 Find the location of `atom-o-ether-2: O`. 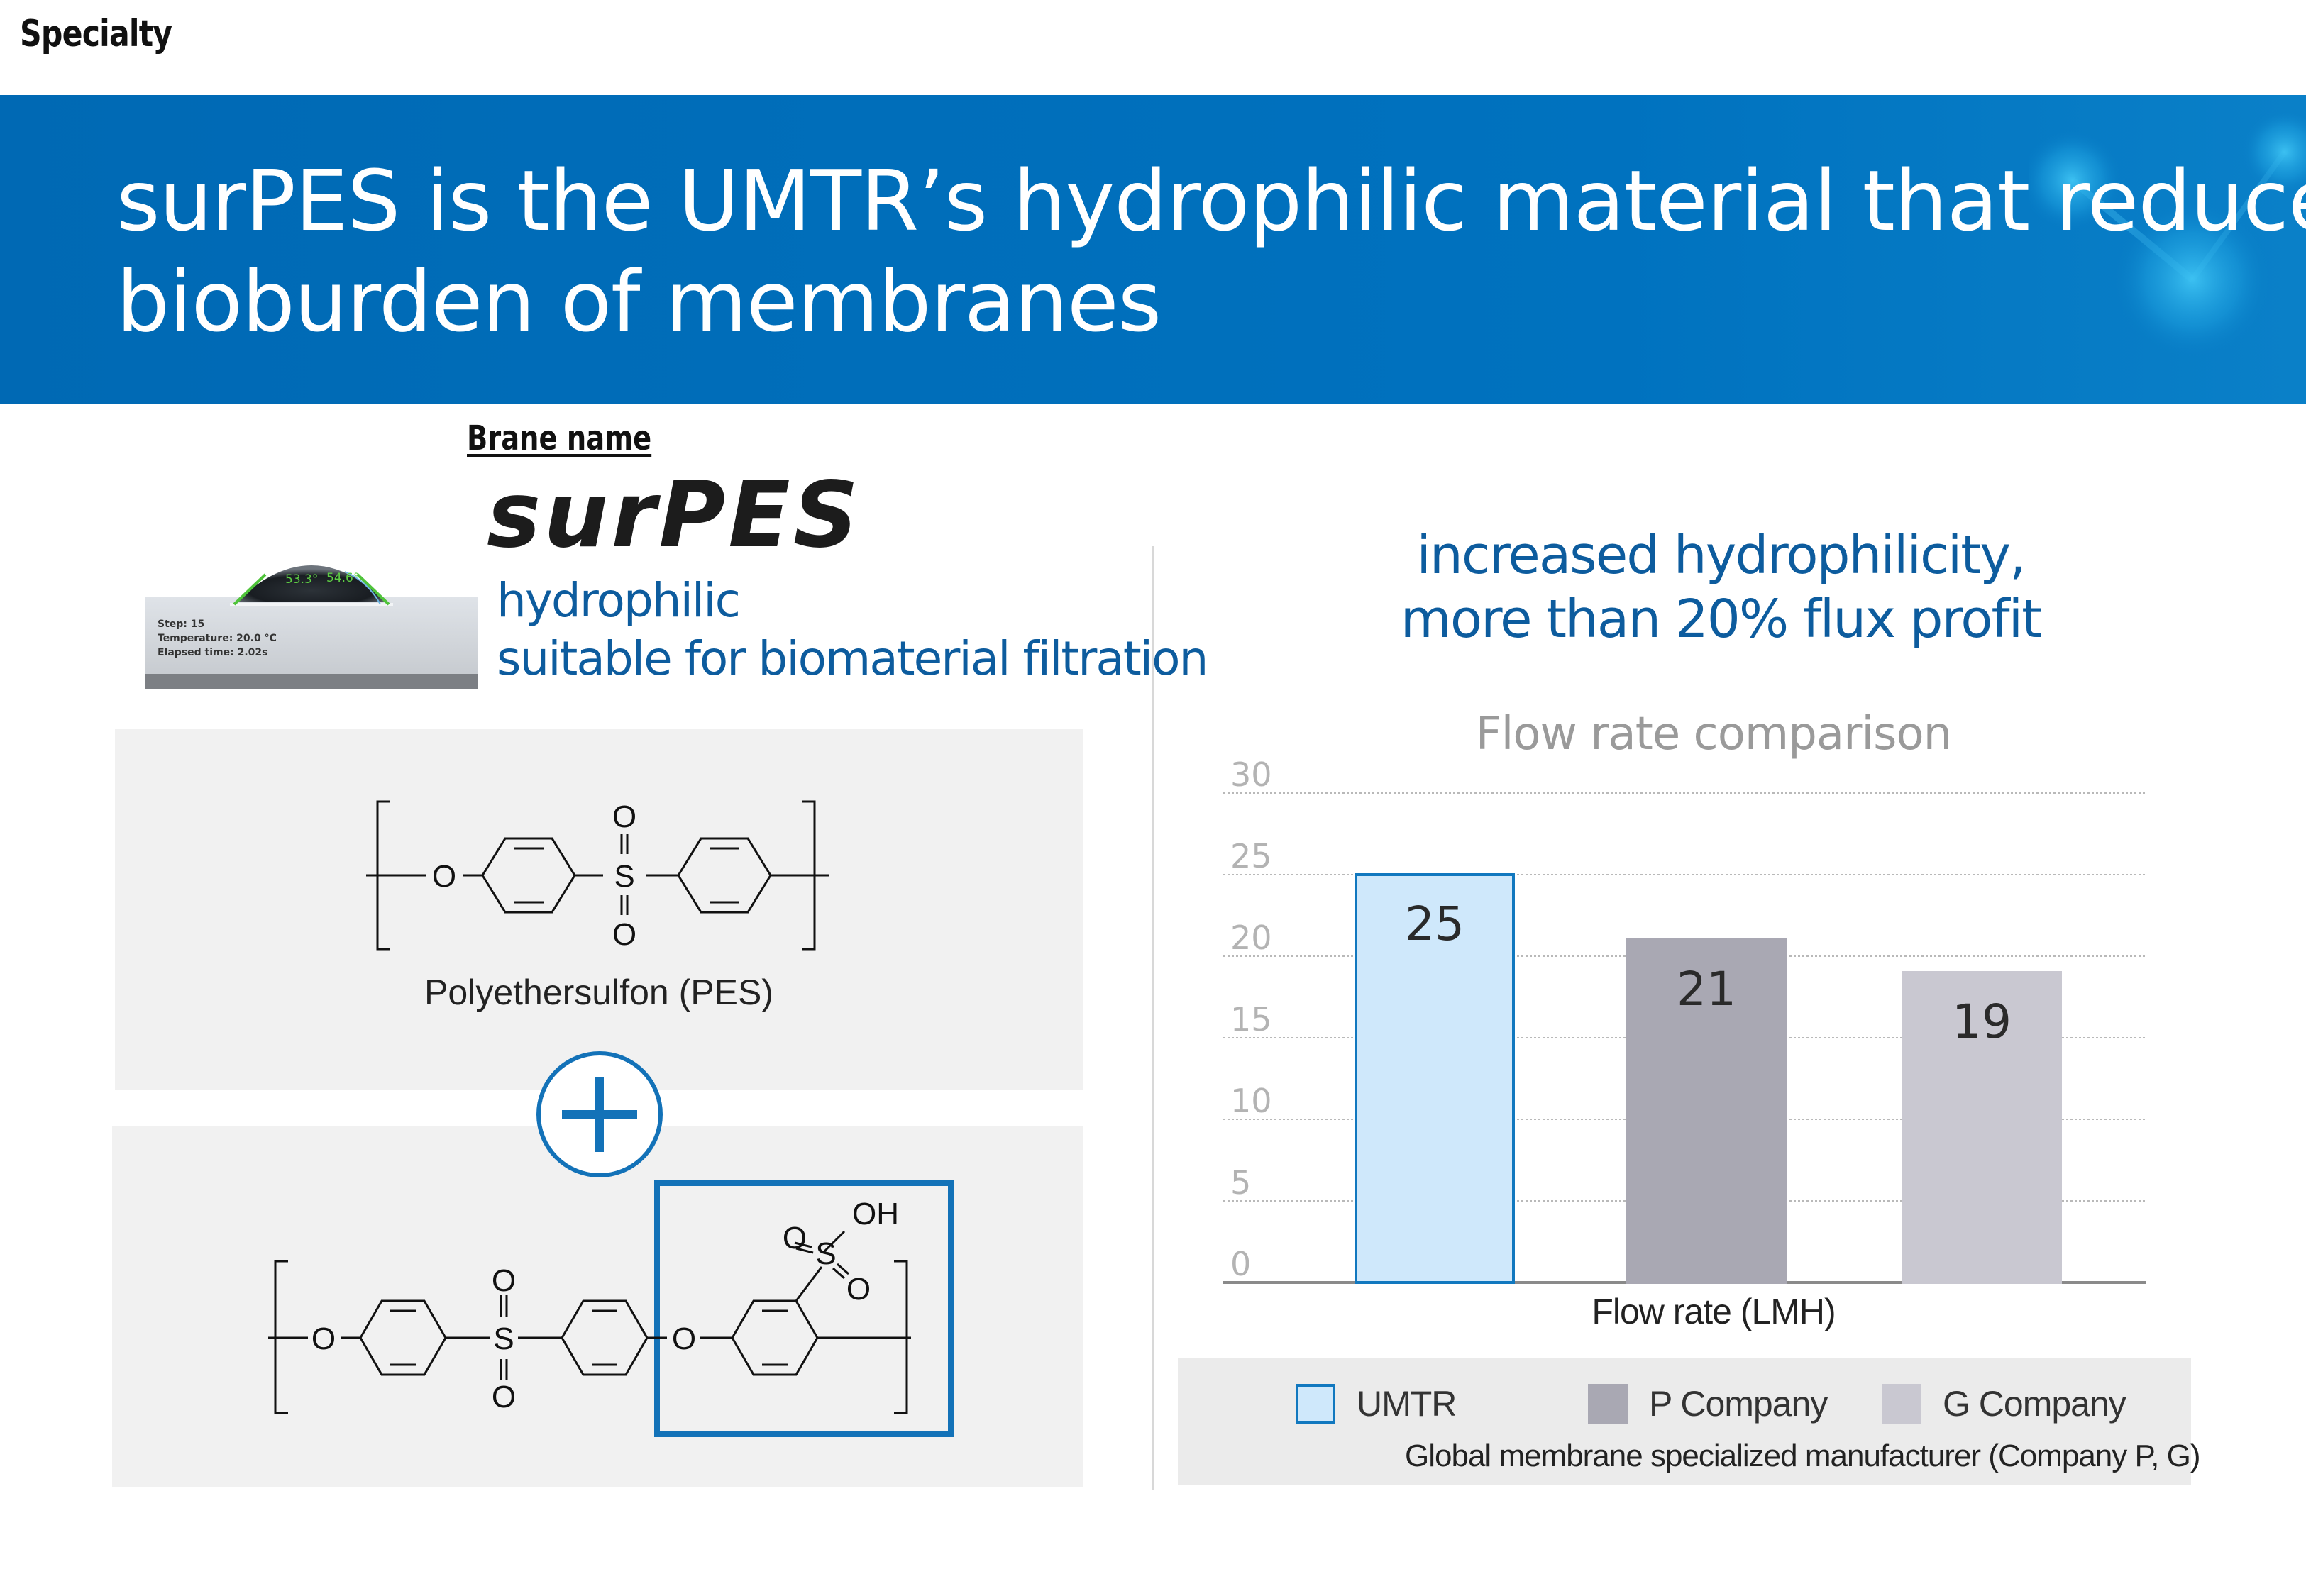

atom-o-ether-2: O is located at coordinates (684, 1338).